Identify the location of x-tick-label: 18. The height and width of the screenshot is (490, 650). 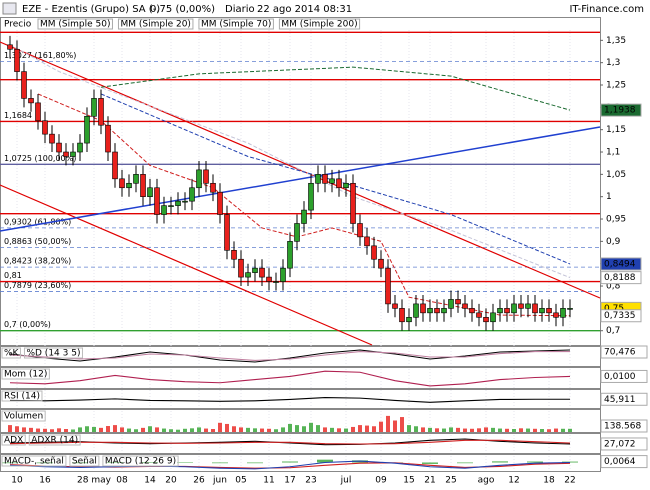
(549, 481).